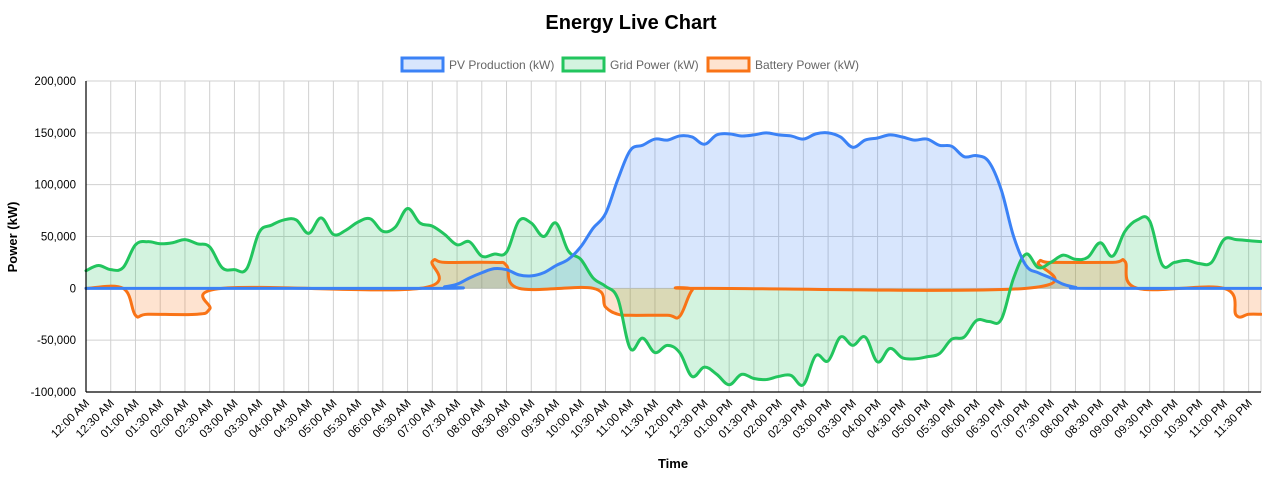  I want to click on x-axis-title: Time, so click(673, 463).